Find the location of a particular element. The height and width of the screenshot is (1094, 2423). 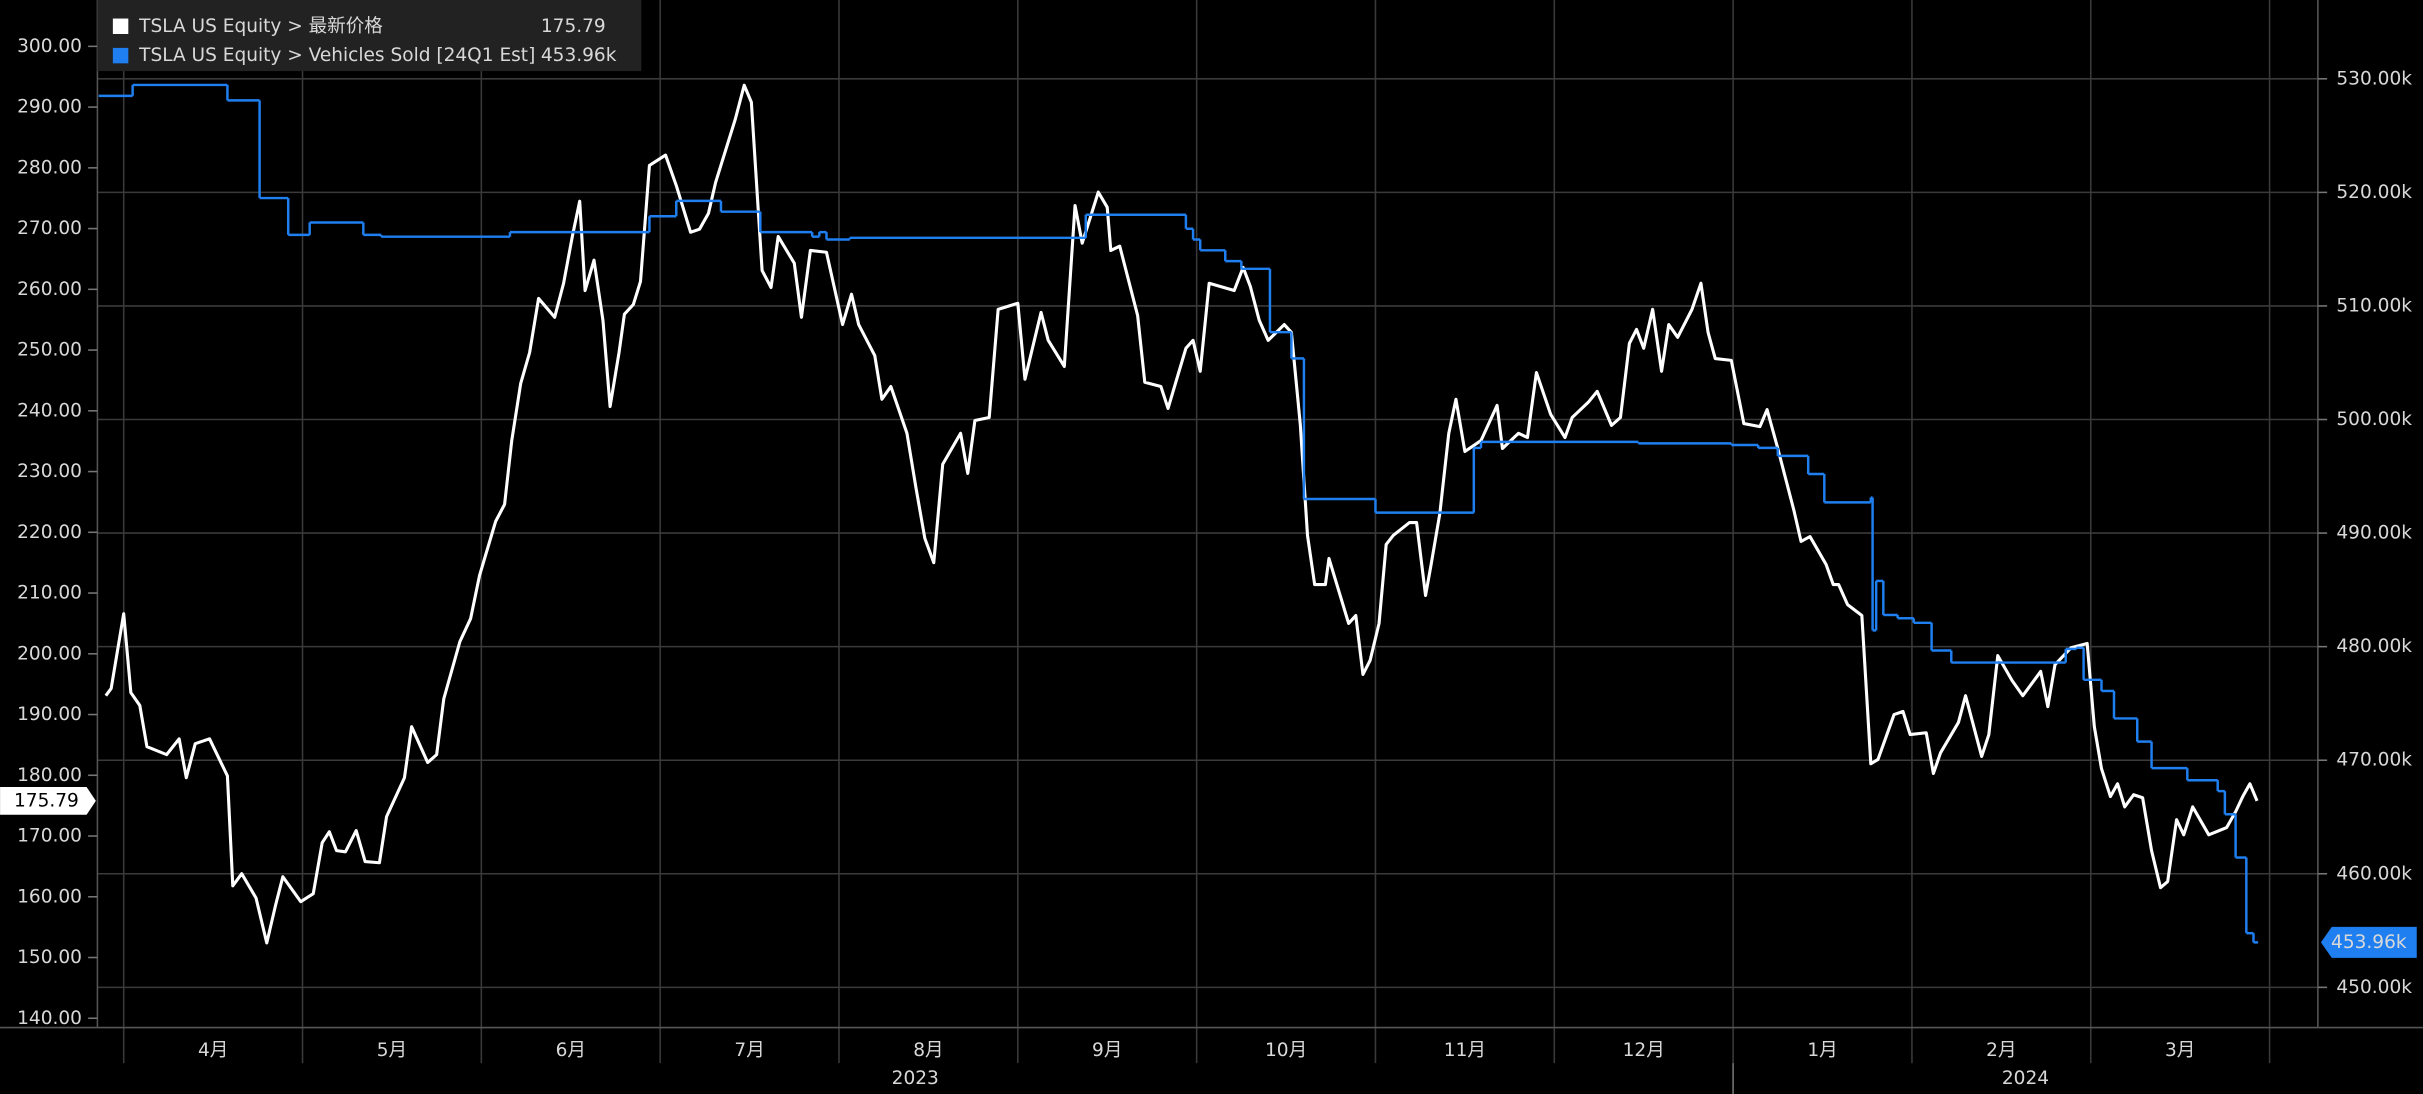

year-label: 2024 is located at coordinates (2025, 1078).